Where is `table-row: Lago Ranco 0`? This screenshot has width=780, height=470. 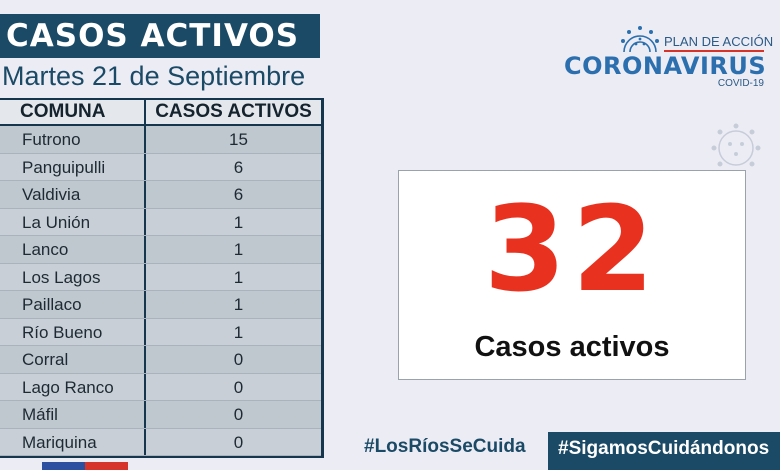
table-row: Lago Ranco 0 is located at coordinates (160, 387).